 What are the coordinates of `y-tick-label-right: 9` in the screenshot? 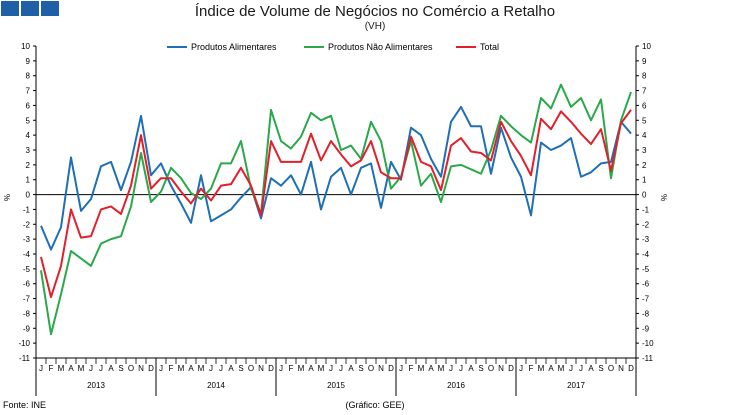 It's located at (644, 61).